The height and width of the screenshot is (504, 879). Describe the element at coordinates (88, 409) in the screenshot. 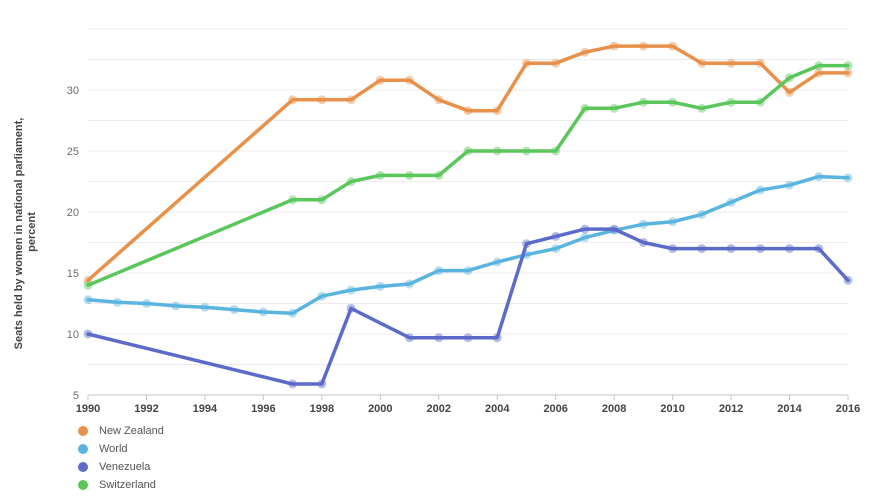

I see `x-tick-label: 1990` at that location.